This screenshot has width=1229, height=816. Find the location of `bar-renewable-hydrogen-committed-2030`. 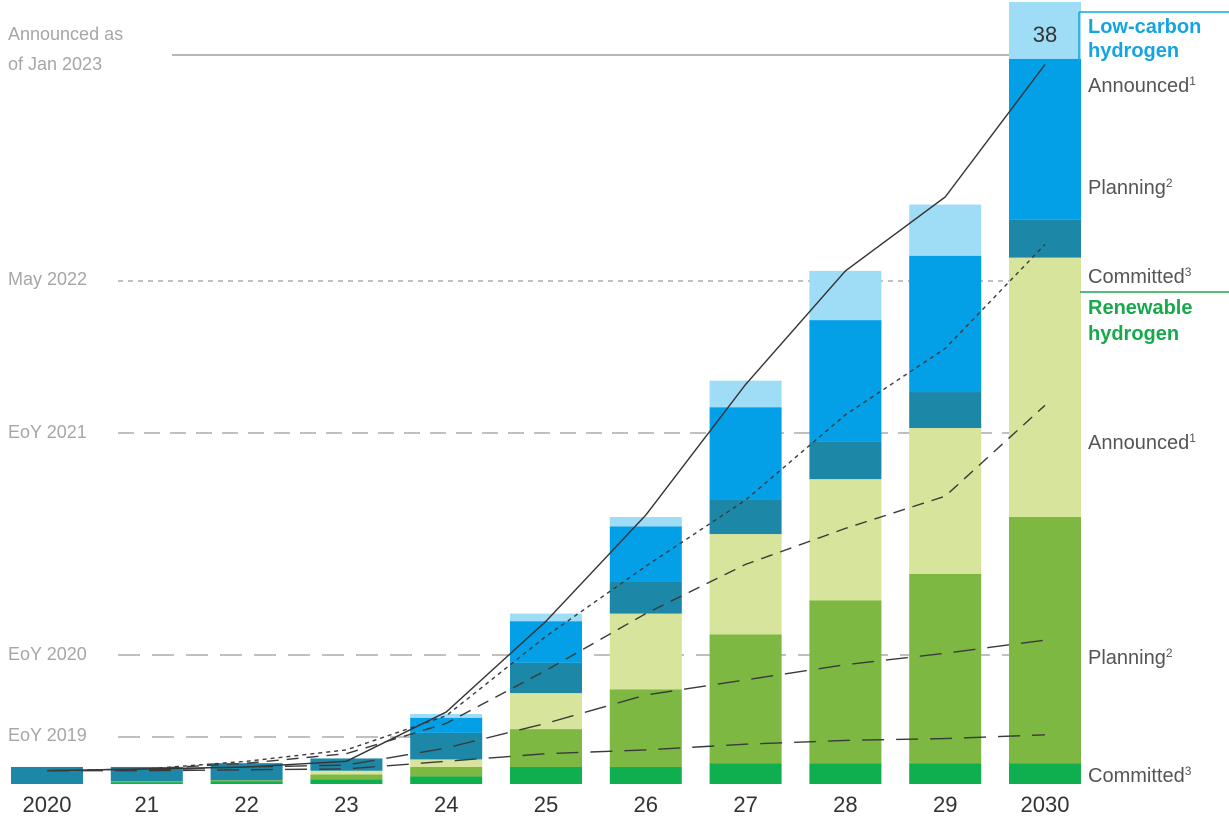

bar-renewable-hydrogen-committed-2030 is located at coordinates (1045, 773).